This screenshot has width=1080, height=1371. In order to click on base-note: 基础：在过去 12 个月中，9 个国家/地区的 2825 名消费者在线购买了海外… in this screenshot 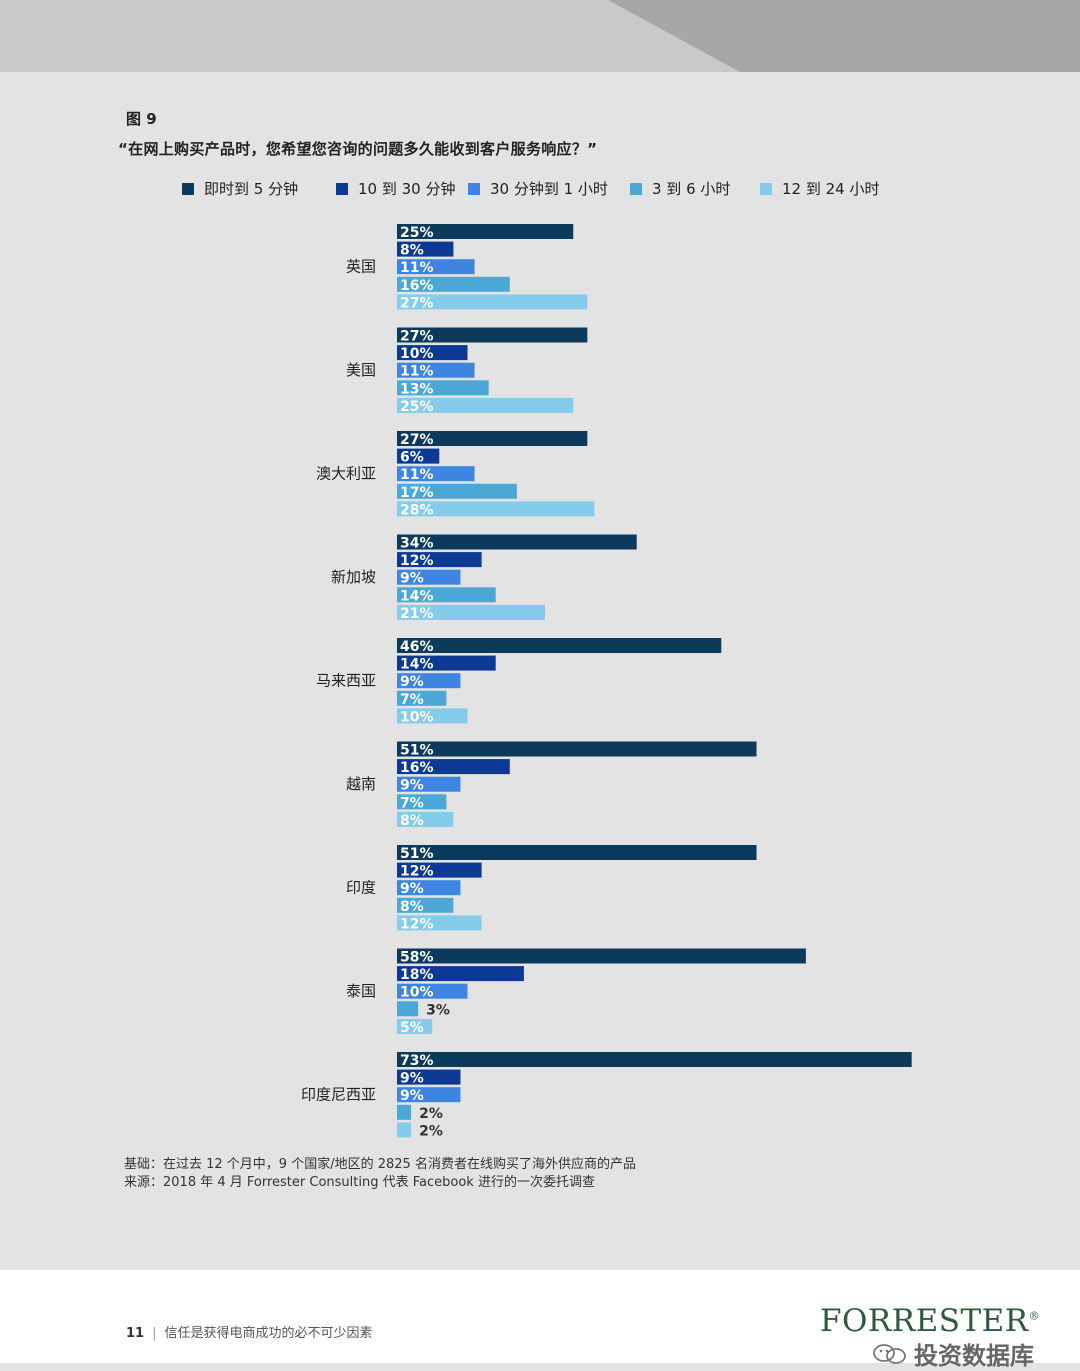, I will do `click(380, 1164)`.